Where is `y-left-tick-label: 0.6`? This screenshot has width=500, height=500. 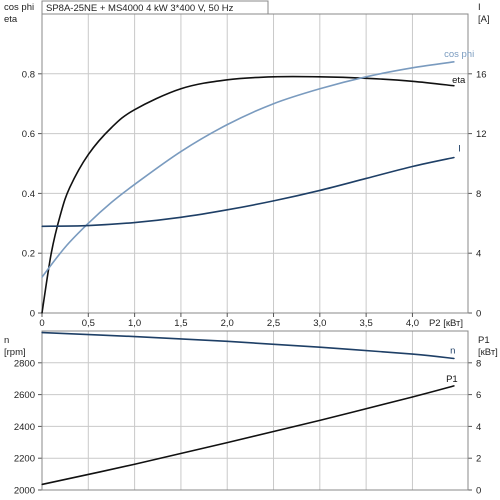
y-left-tick-label: 0.6 is located at coordinates (28, 134).